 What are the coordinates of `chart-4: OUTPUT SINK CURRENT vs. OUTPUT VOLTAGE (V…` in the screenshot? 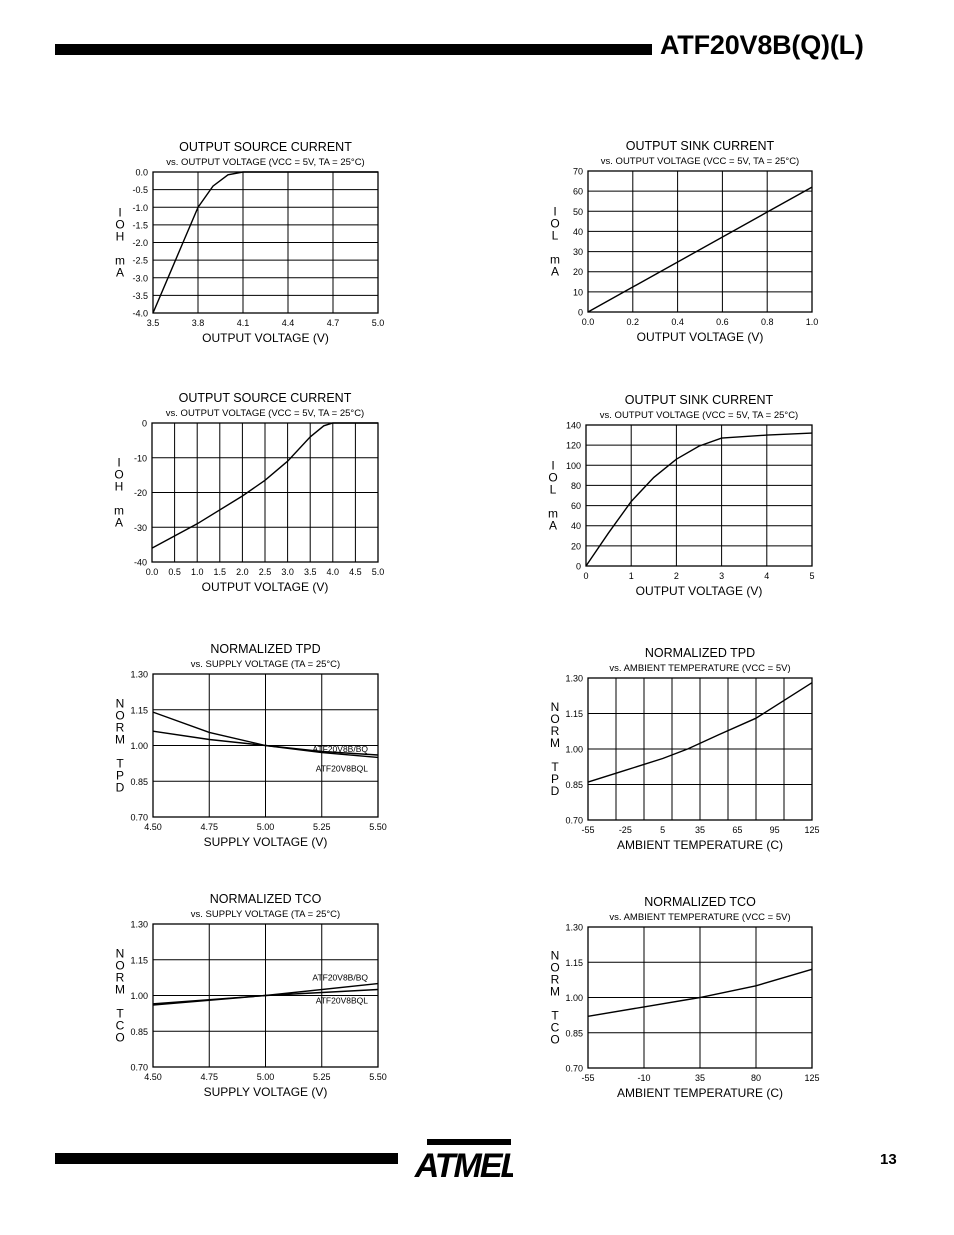 It's located at (681, 495).